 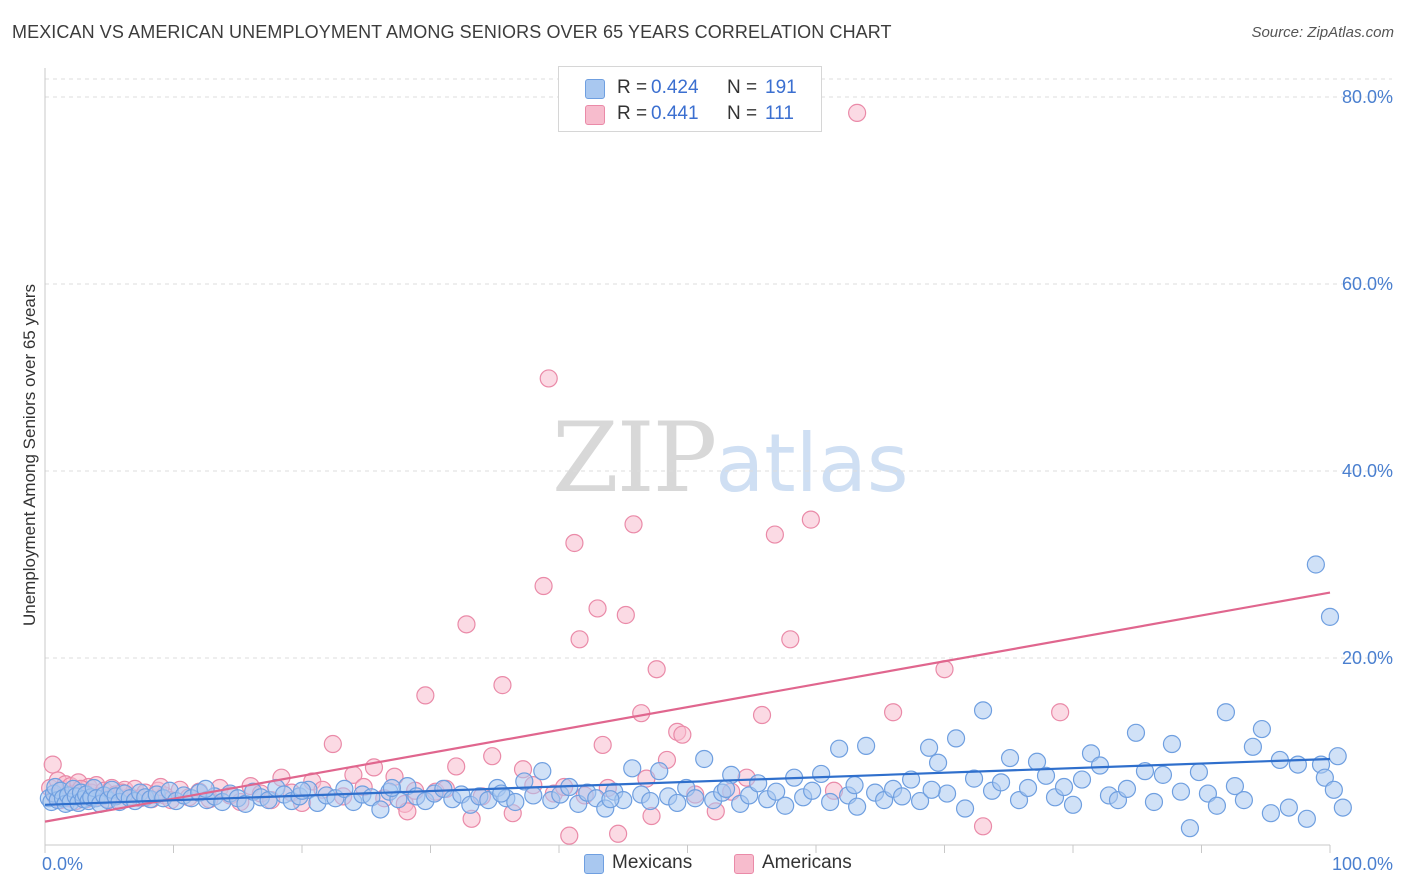 I want to click on y-tick-label: 80.0%, so click(x=1367, y=97).